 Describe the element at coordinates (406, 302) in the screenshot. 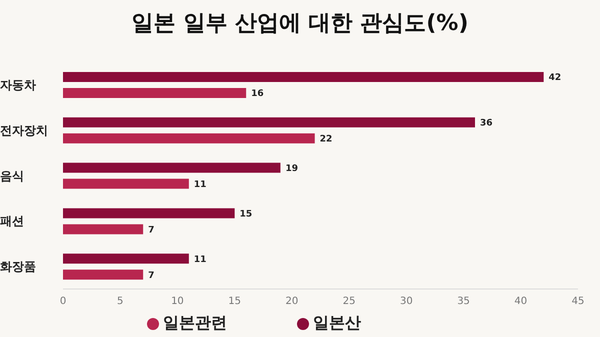

I see `x-tick-label: 30` at that location.